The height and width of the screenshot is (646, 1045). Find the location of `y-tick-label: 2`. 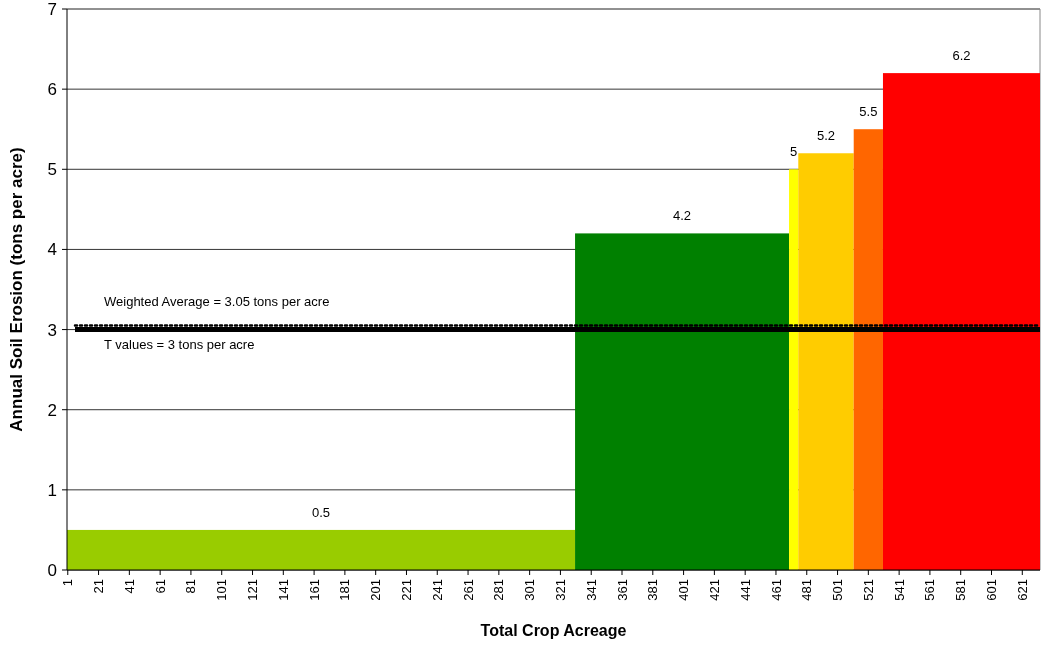

y-tick-label: 2 is located at coordinates (52, 410).